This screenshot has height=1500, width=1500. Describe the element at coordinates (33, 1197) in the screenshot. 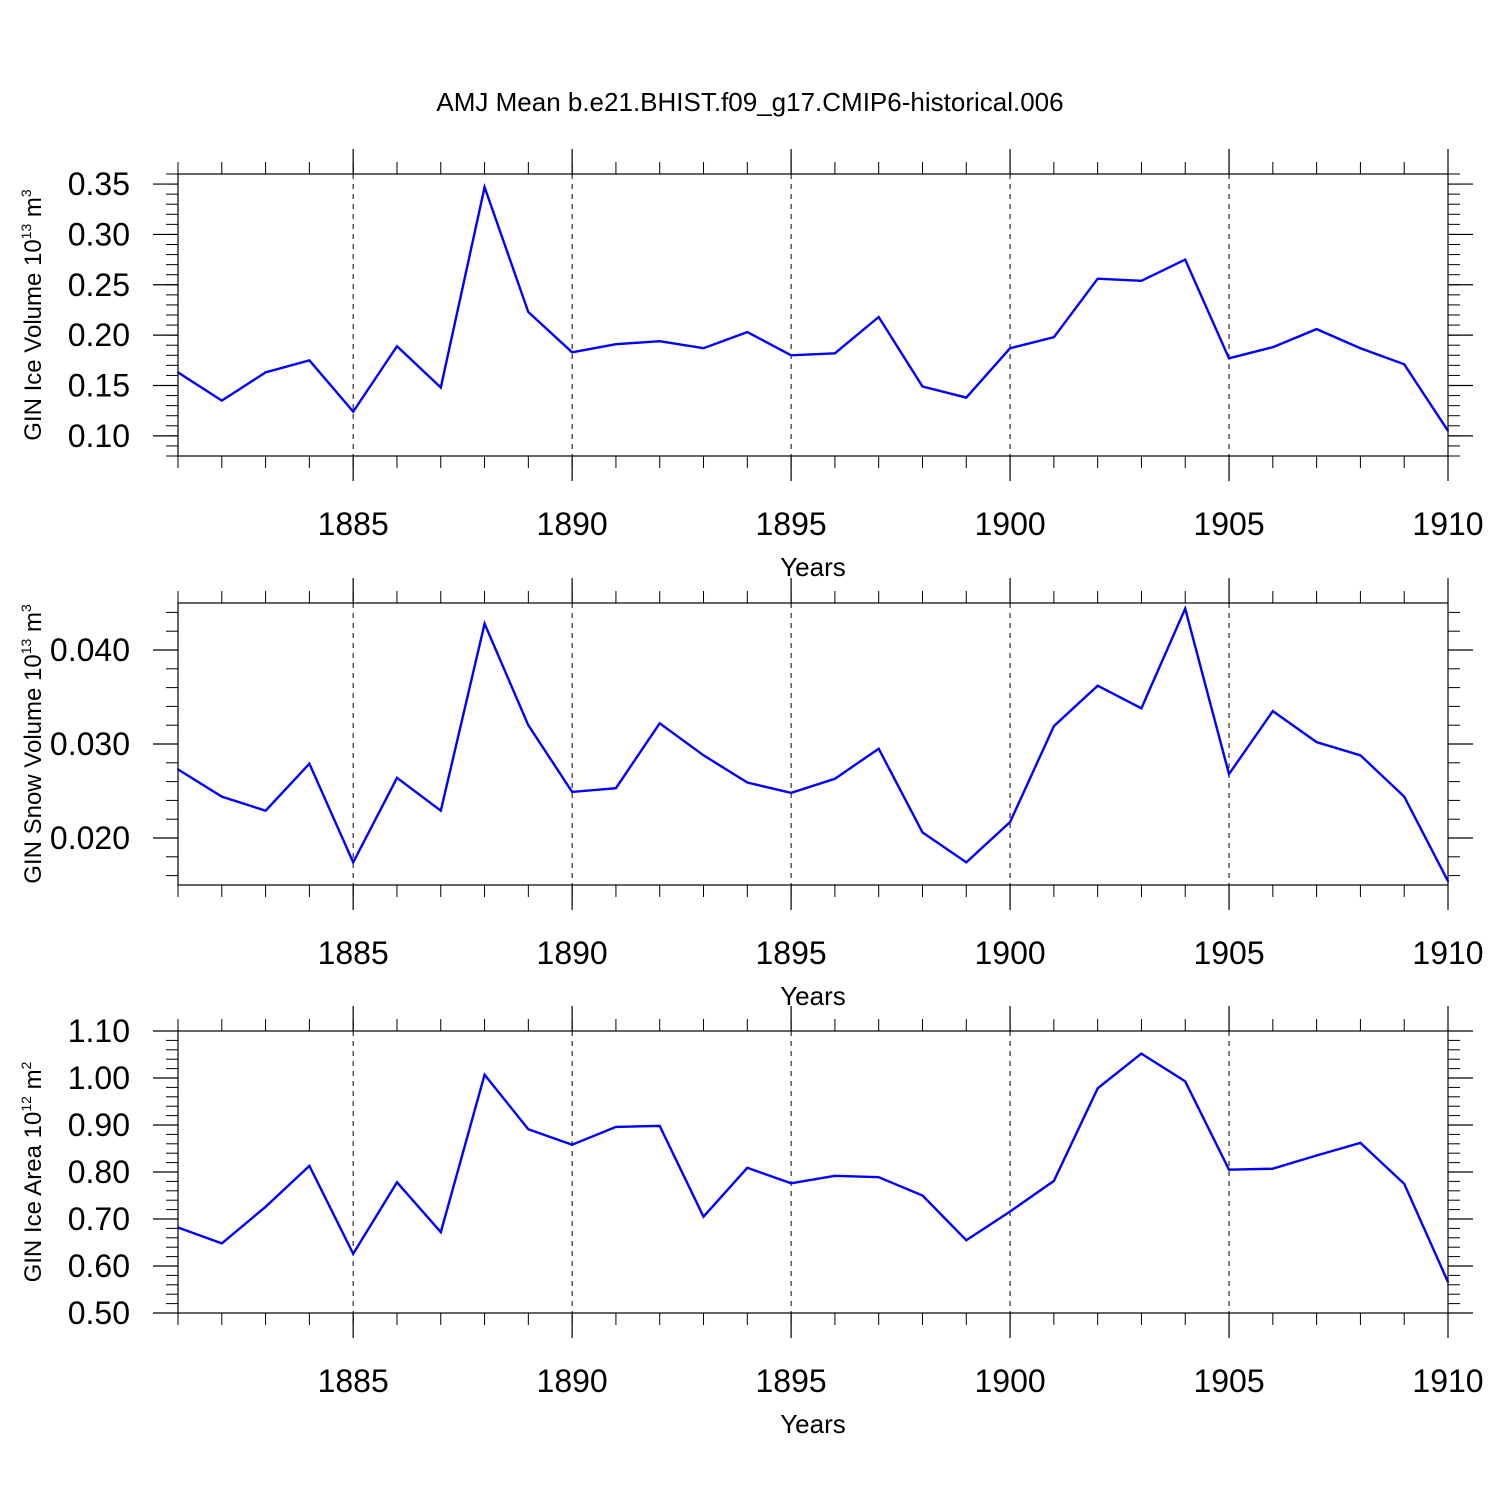

I see `y-axis-title-part: GIN Ice Area 10` at that location.